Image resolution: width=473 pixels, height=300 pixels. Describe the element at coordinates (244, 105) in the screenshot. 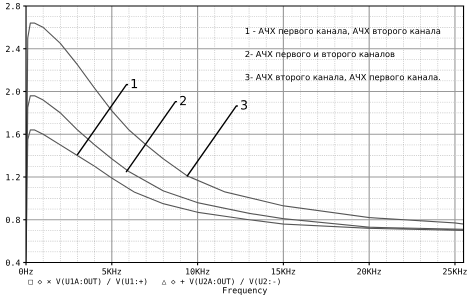

I see `annotation: 3` at that location.